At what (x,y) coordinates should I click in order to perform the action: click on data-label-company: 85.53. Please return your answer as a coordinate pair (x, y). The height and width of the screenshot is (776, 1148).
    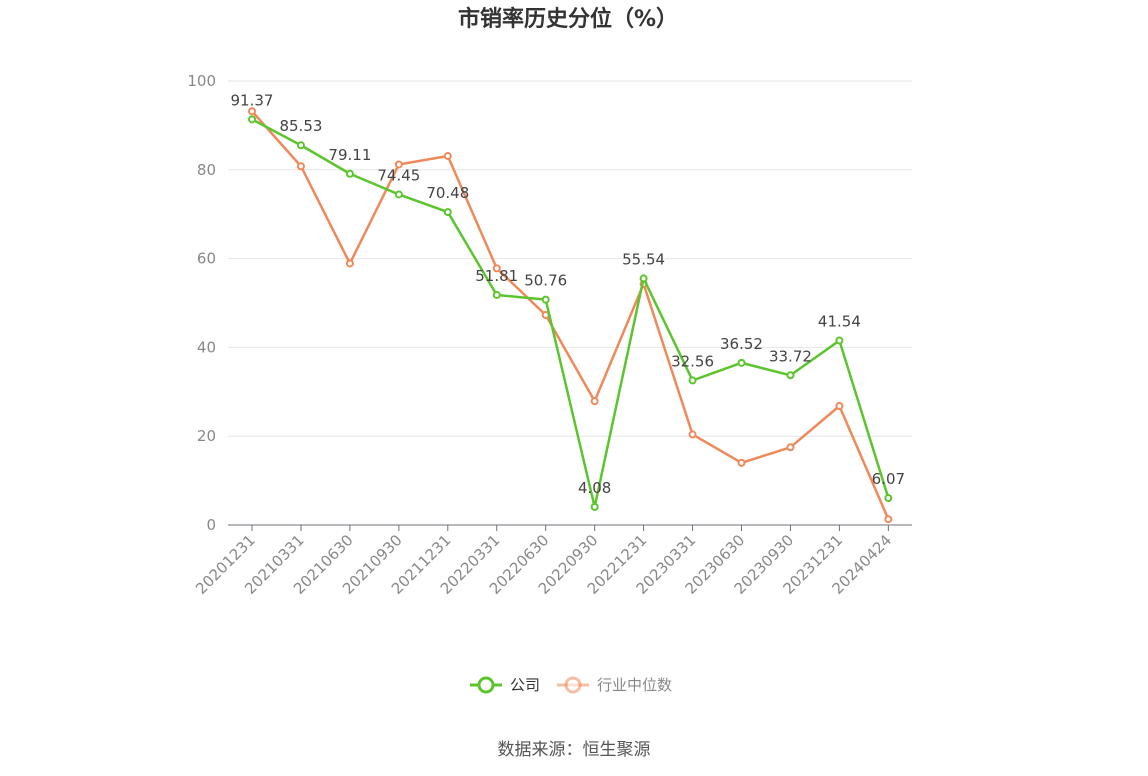
    Looking at the image, I should click on (300, 126).